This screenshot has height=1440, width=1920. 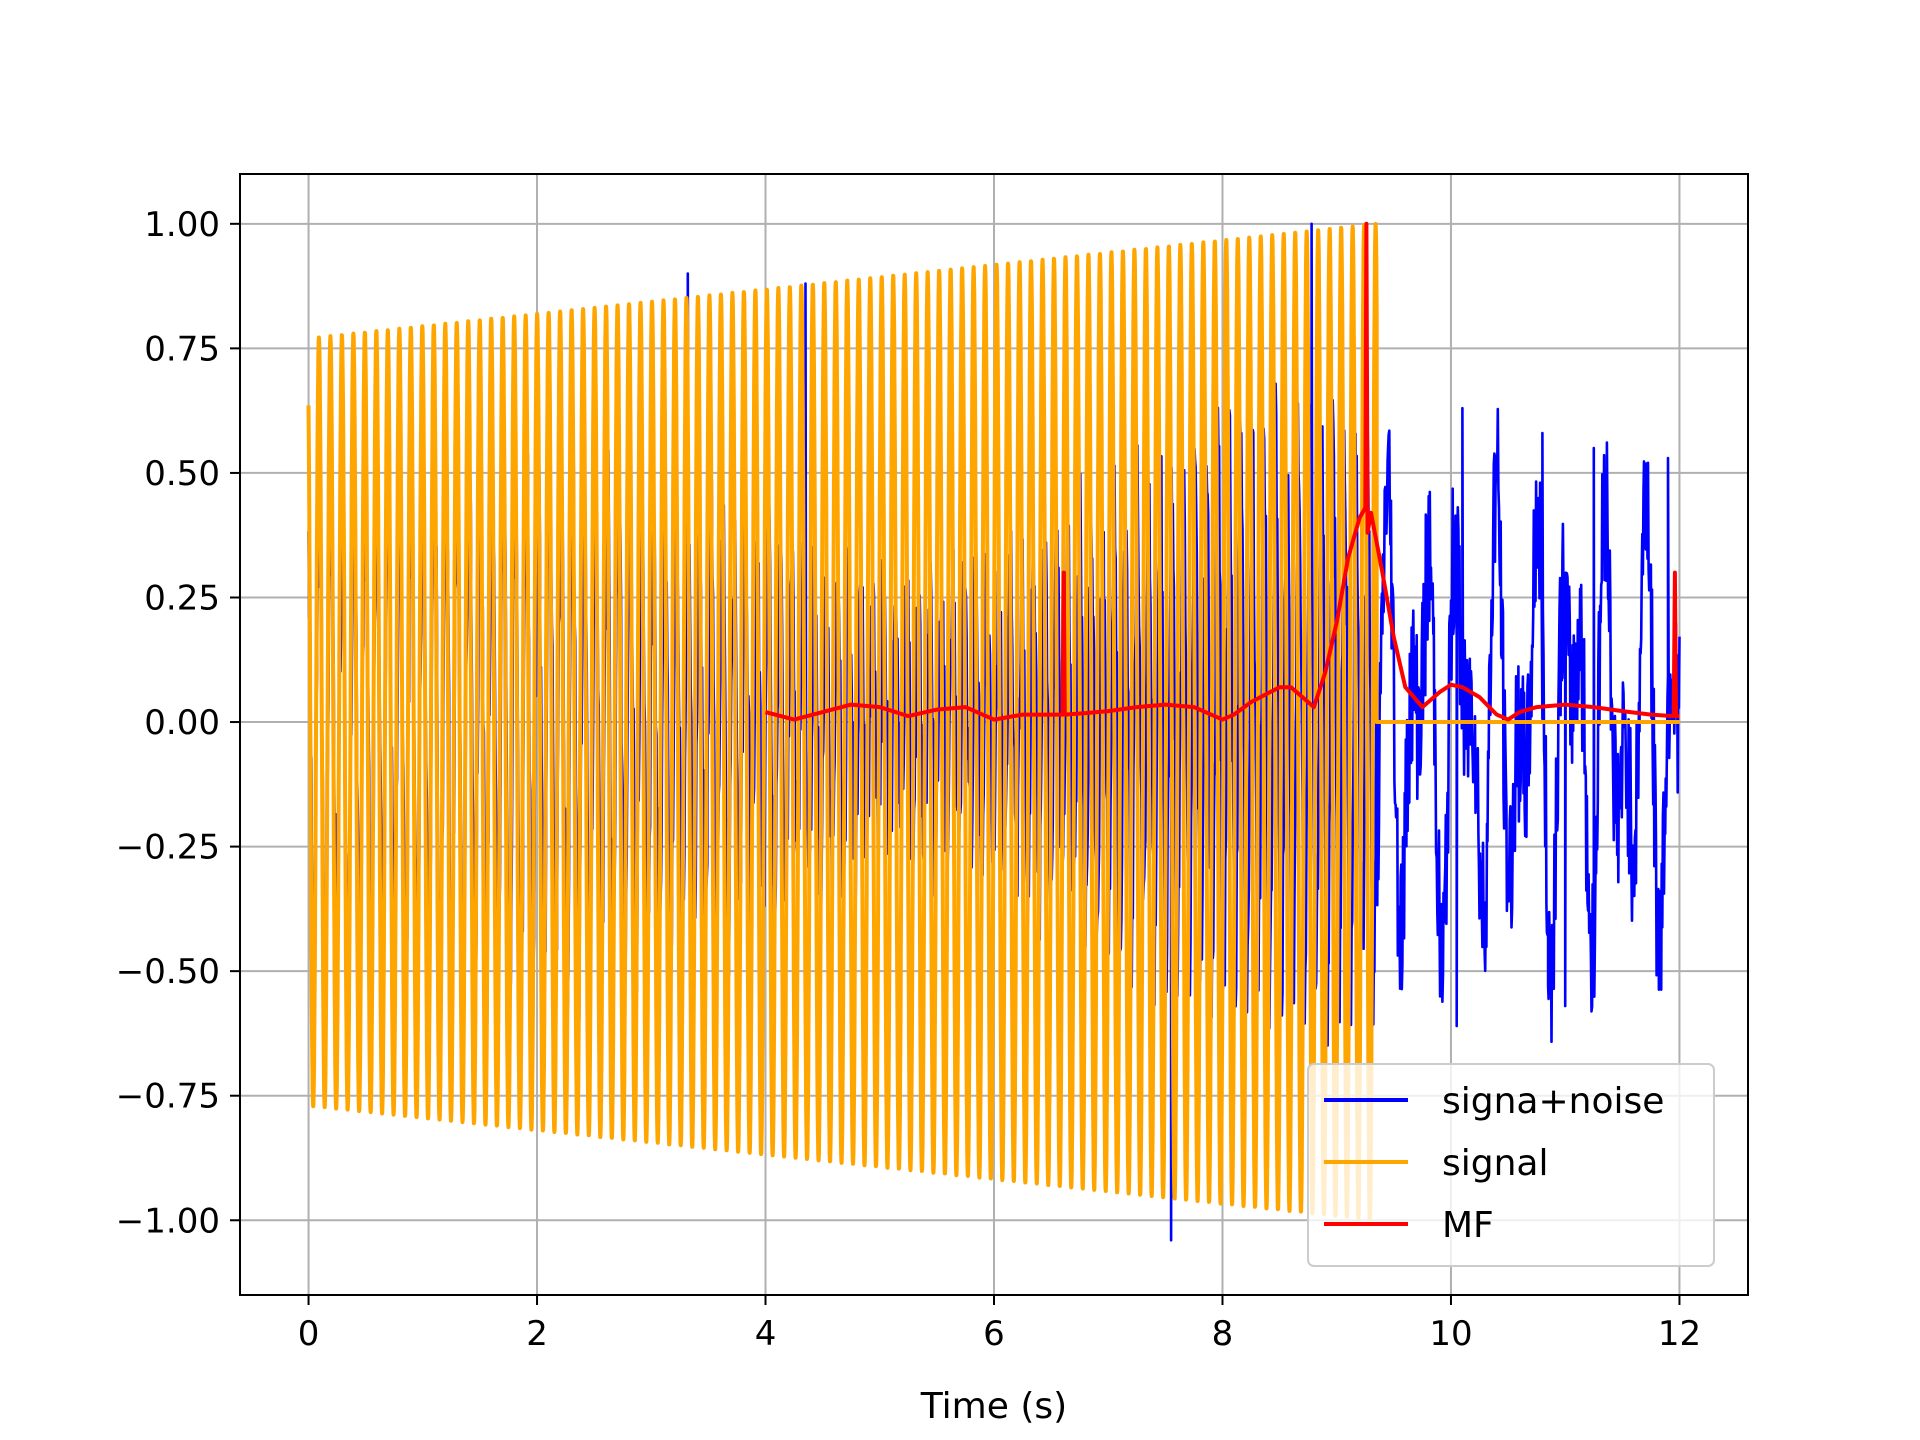 What do you see at coordinates (1223, 1334) in the screenshot?
I see `x-tick-label: 8` at bounding box center [1223, 1334].